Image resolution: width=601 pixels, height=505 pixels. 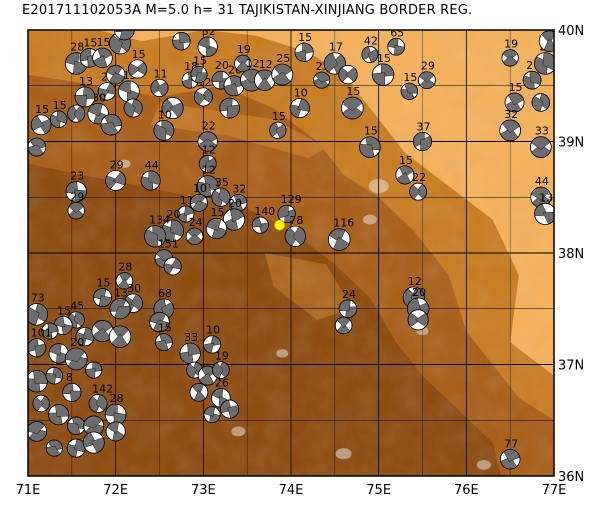 I want to click on beachball: 140, so click(x=263, y=219).